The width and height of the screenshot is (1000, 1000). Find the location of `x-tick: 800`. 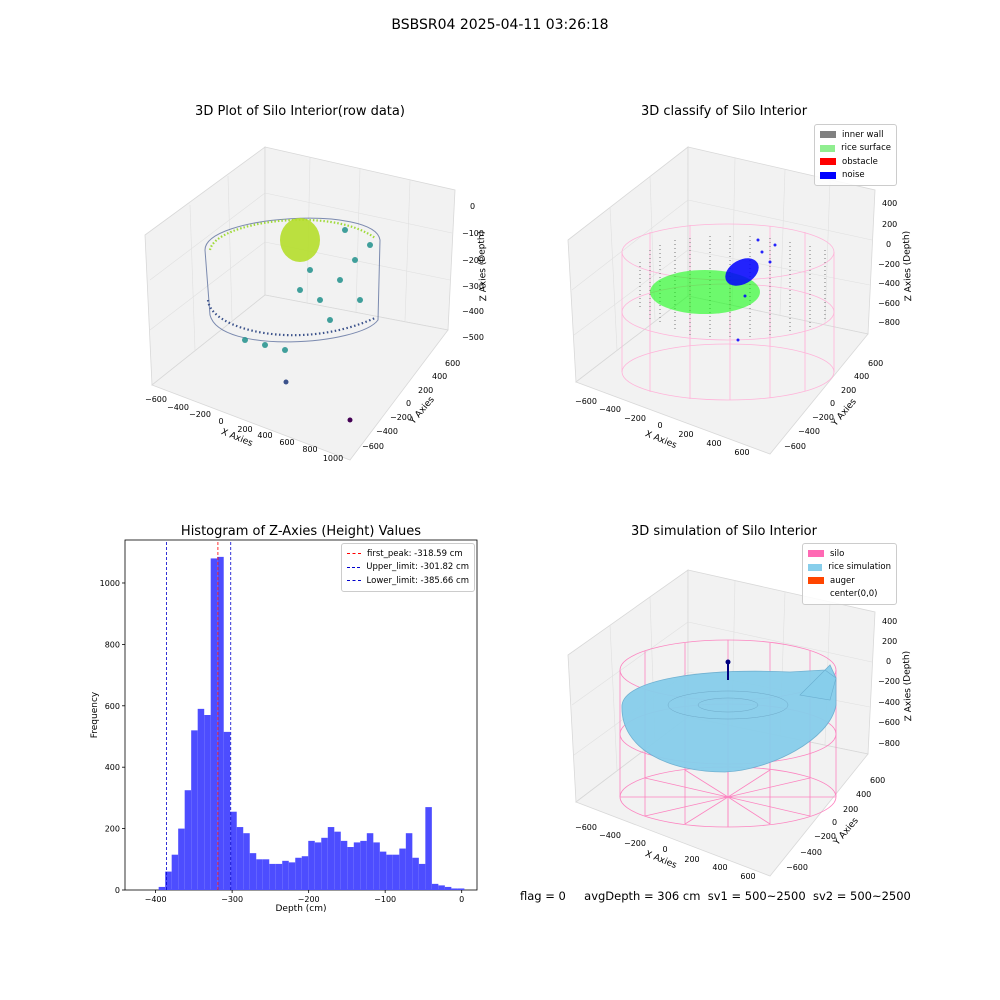

x-tick: 800 is located at coordinates (309, 449).